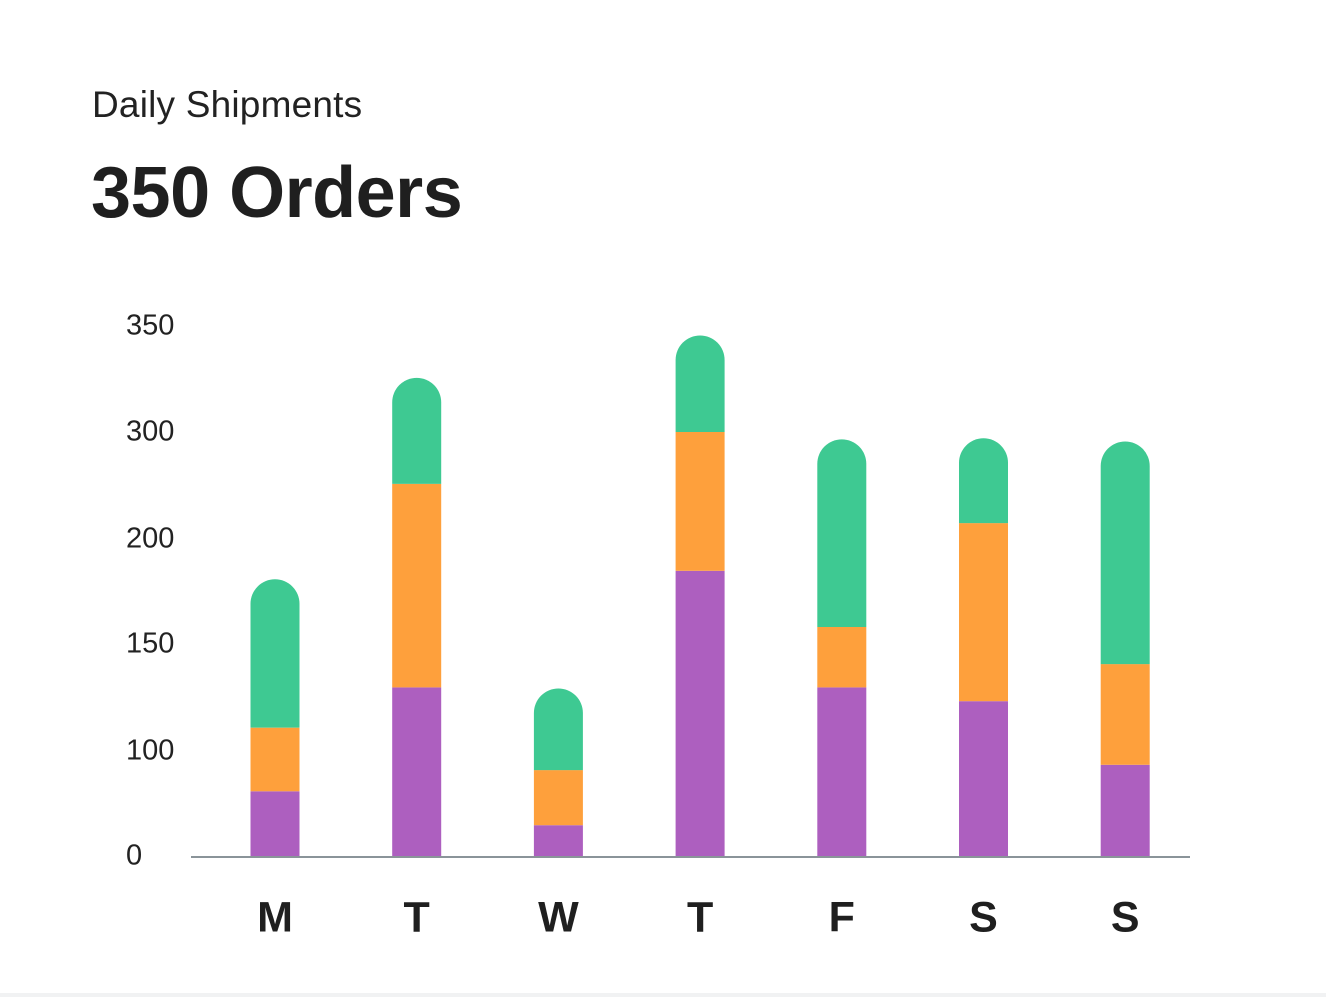  Describe the element at coordinates (150, 539) in the screenshot. I see `y-tick-label: 200` at that location.